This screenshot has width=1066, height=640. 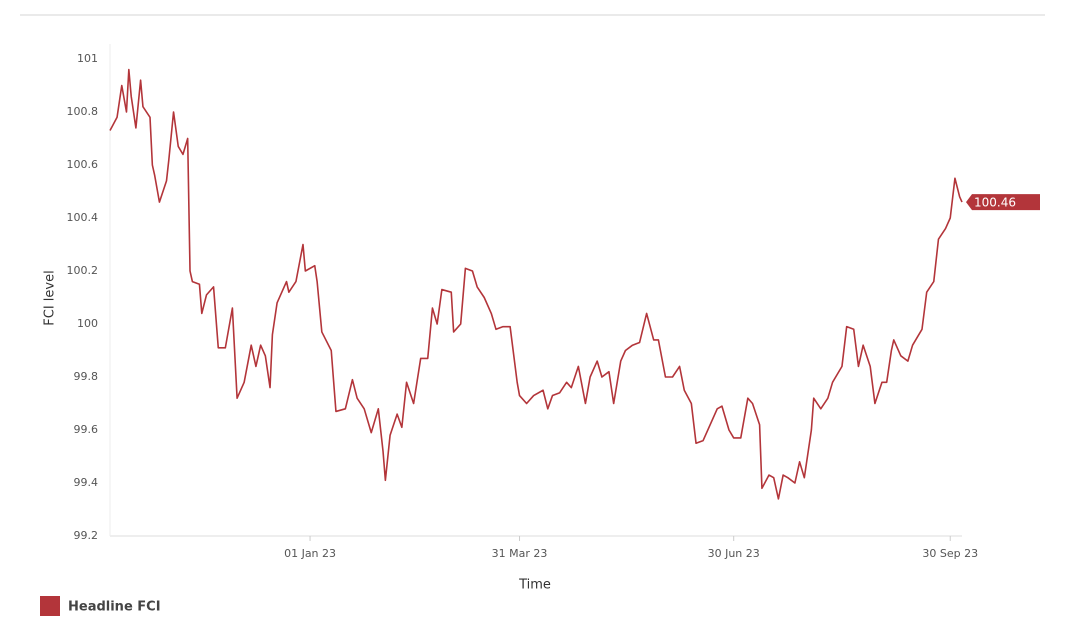 I want to click on x-tick-label: 01 Jan 23, so click(x=310, y=553).